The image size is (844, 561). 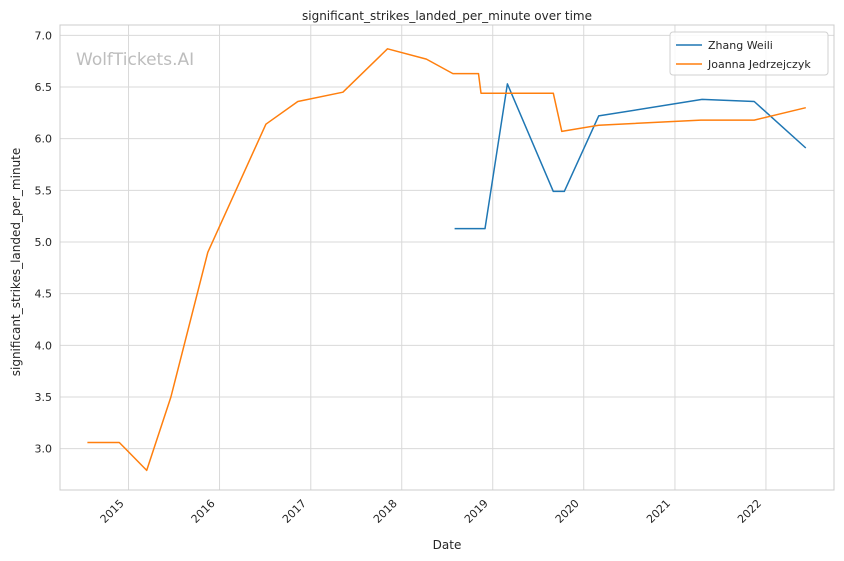 What do you see at coordinates (44, 449) in the screenshot?
I see `y-tick-label: 3.0` at bounding box center [44, 449].